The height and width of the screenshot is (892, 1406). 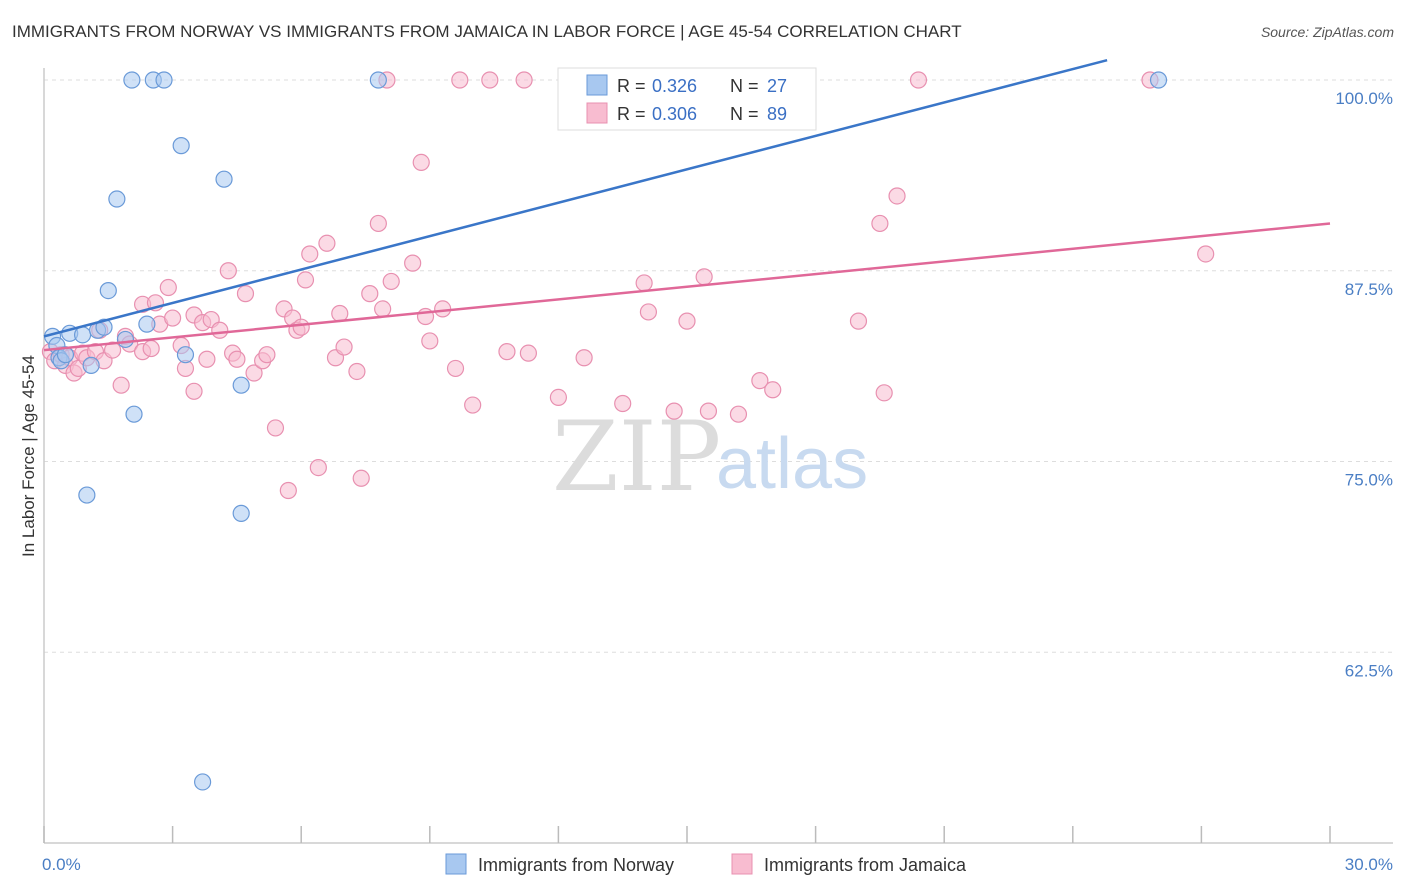 What do you see at coordinates (744, 114) in the screenshot?
I see `stats-n-label-jamaica: N =` at bounding box center [744, 114].